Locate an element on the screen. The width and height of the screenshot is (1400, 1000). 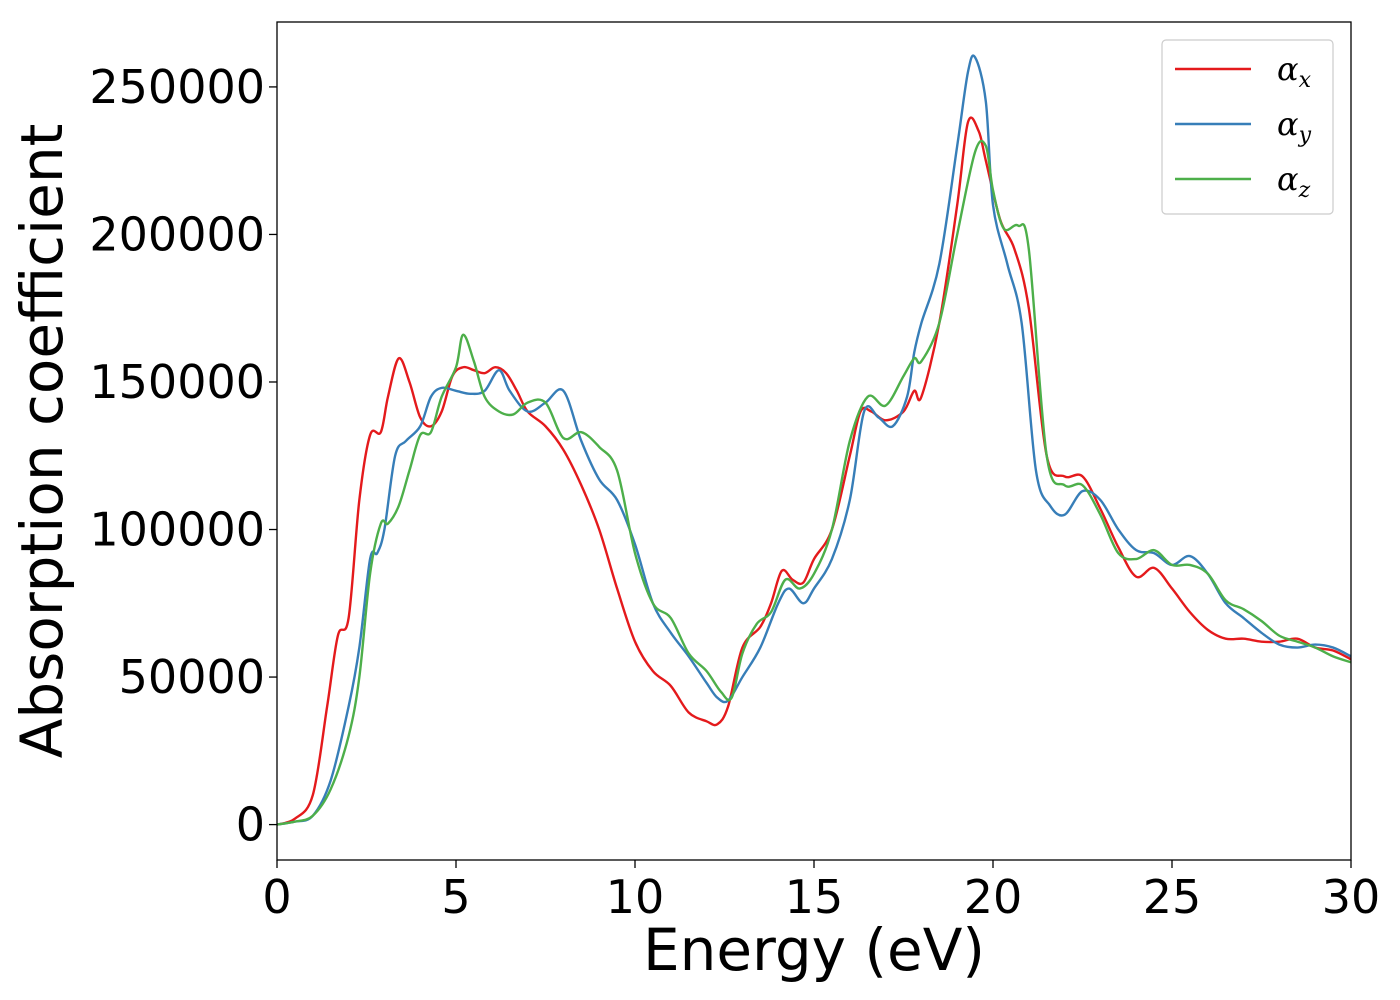
y-tick-label: 200000 is located at coordinates (177, 234).